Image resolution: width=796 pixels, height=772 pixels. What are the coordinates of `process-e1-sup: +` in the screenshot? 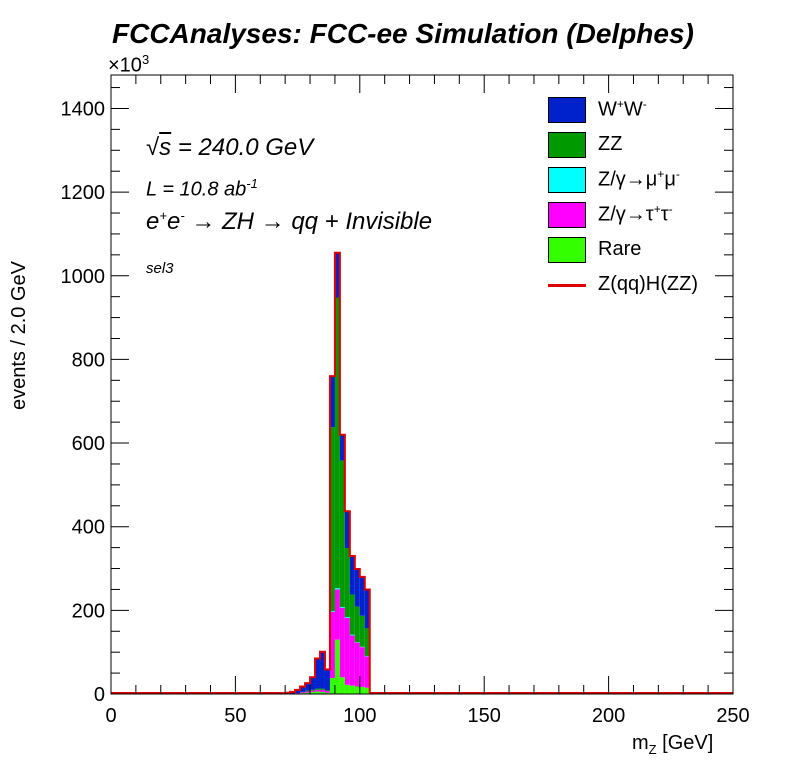 It's located at (163, 215).